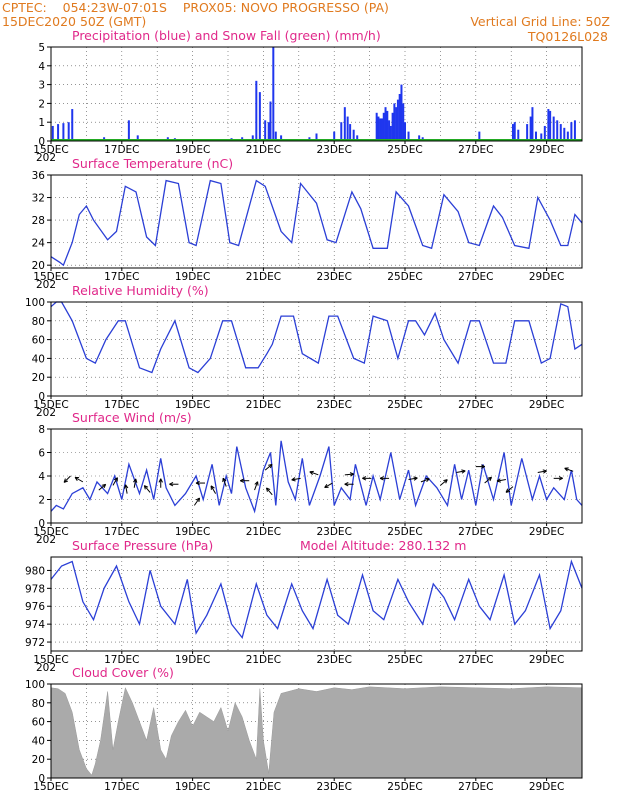 The width and height of the screenshot is (618, 800). Describe the element at coordinates (316, 731) in the screenshot. I see `cloud-frame` at that location.